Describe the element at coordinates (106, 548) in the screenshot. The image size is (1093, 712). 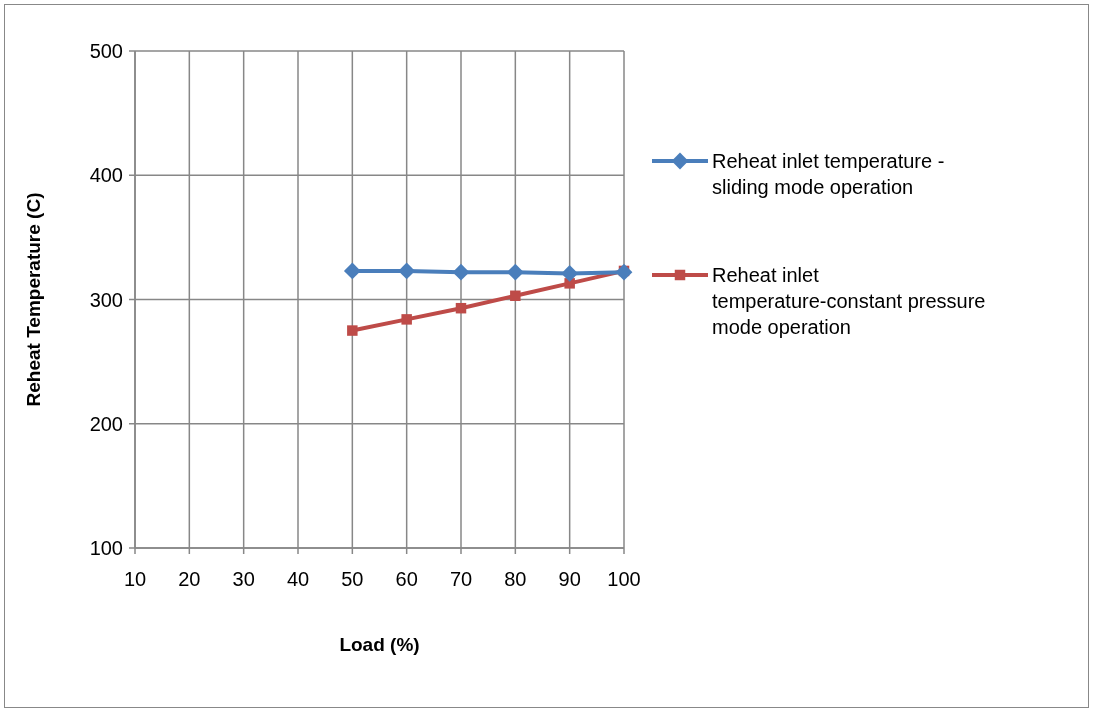
I see `y-tick-label: 100` at that location.